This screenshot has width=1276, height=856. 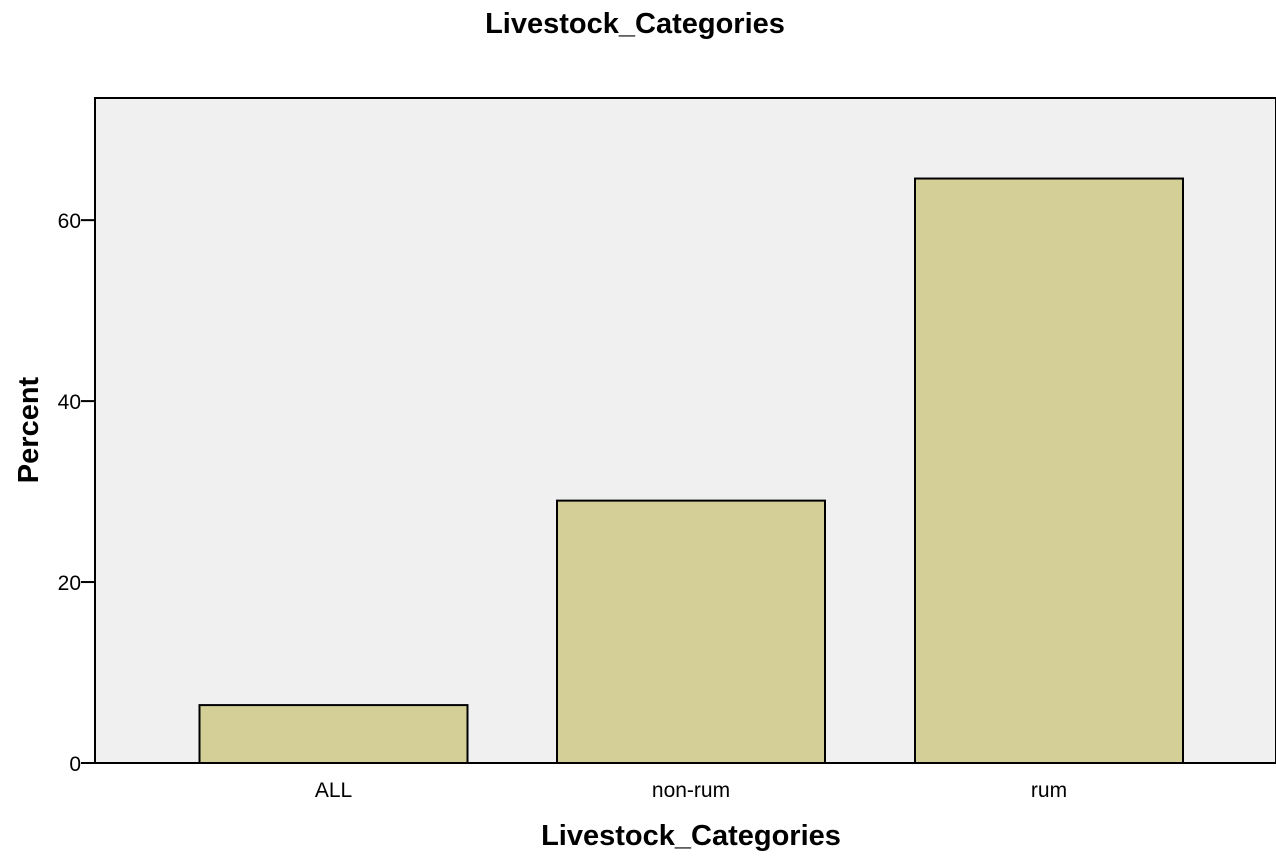 I want to click on x-tick-label-all: ALL, so click(x=333, y=790).